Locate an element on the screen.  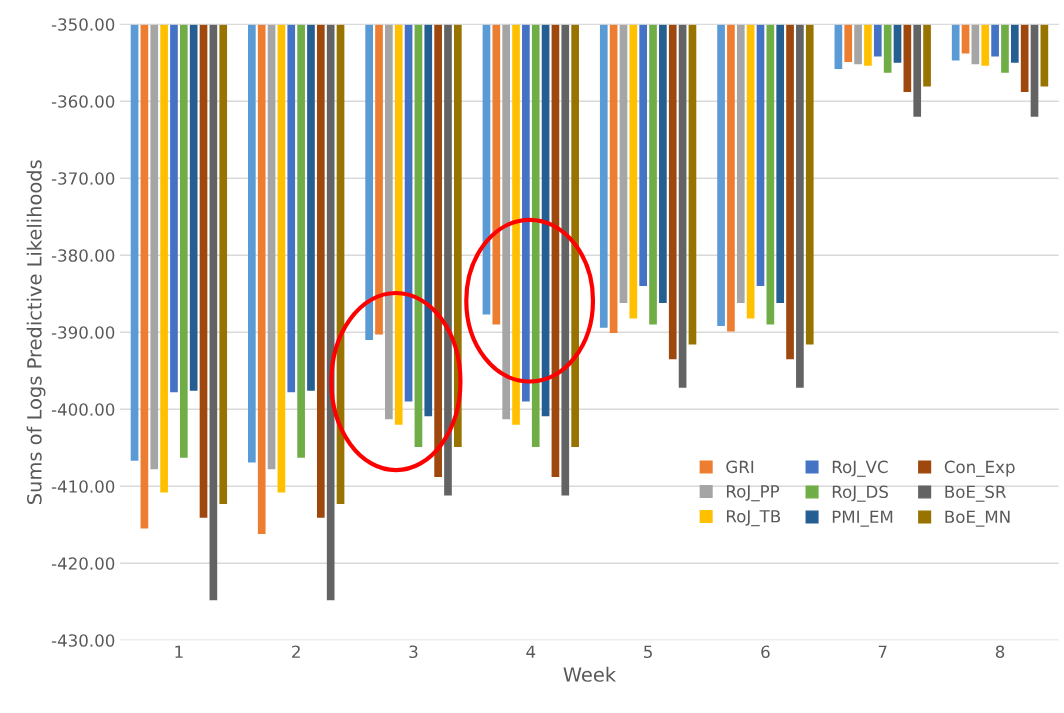
legend-label: Con_Exp is located at coordinates (979, 468).